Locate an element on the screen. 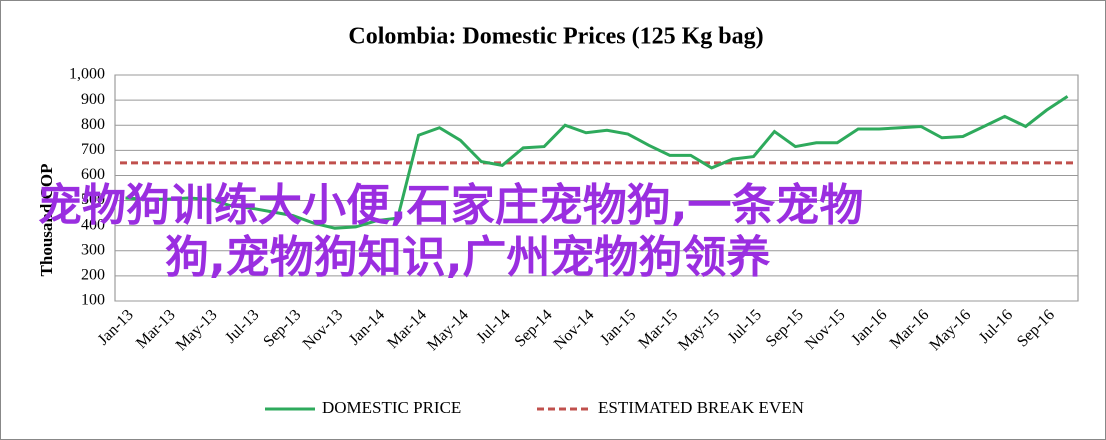 The height and width of the screenshot is (440, 1106). y-tick-label: 500 is located at coordinates (93, 199).